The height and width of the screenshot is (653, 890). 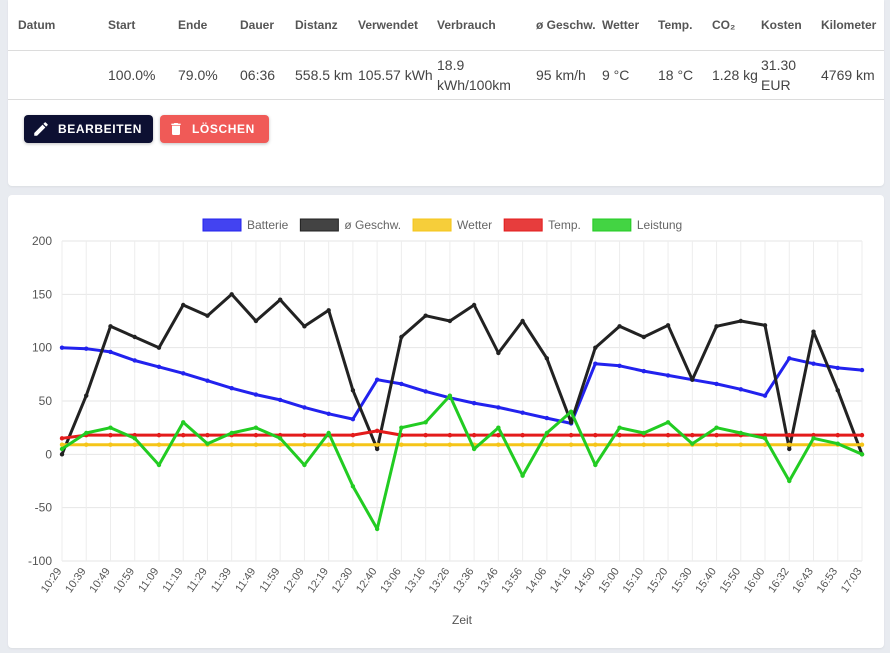 I want to click on y-tick-label: -100, so click(x=40, y=561).